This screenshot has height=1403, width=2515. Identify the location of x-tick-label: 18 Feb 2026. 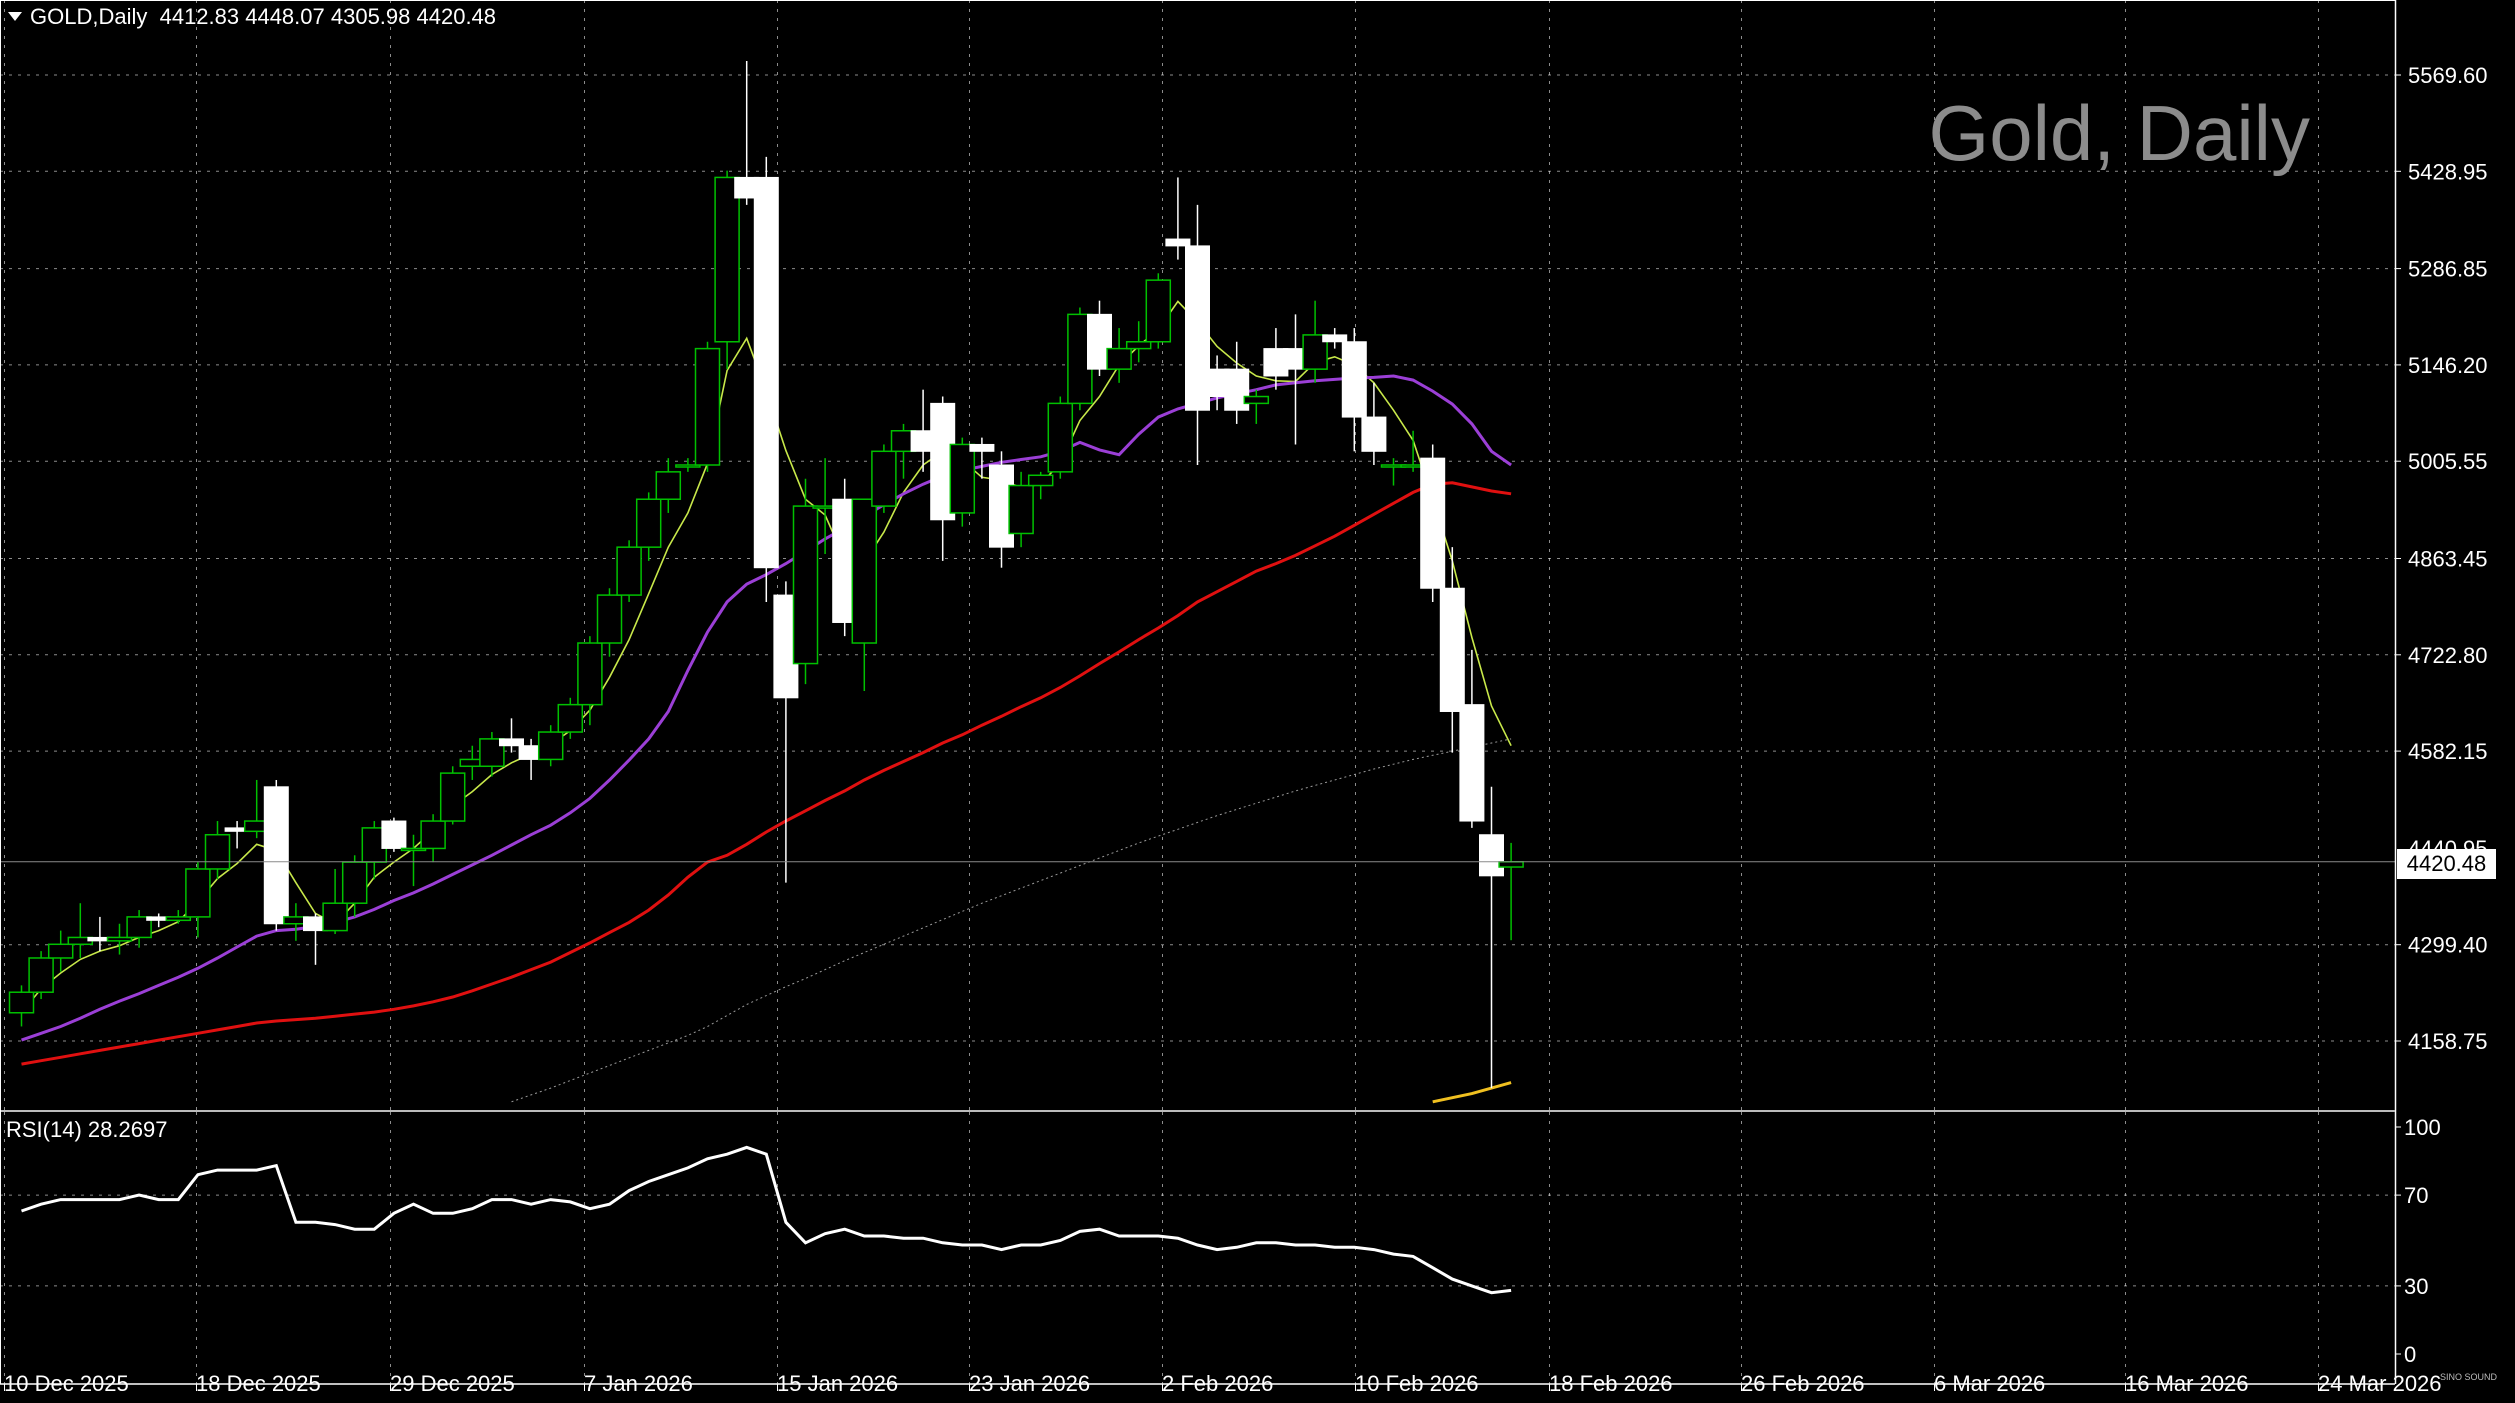
(1611, 1383).